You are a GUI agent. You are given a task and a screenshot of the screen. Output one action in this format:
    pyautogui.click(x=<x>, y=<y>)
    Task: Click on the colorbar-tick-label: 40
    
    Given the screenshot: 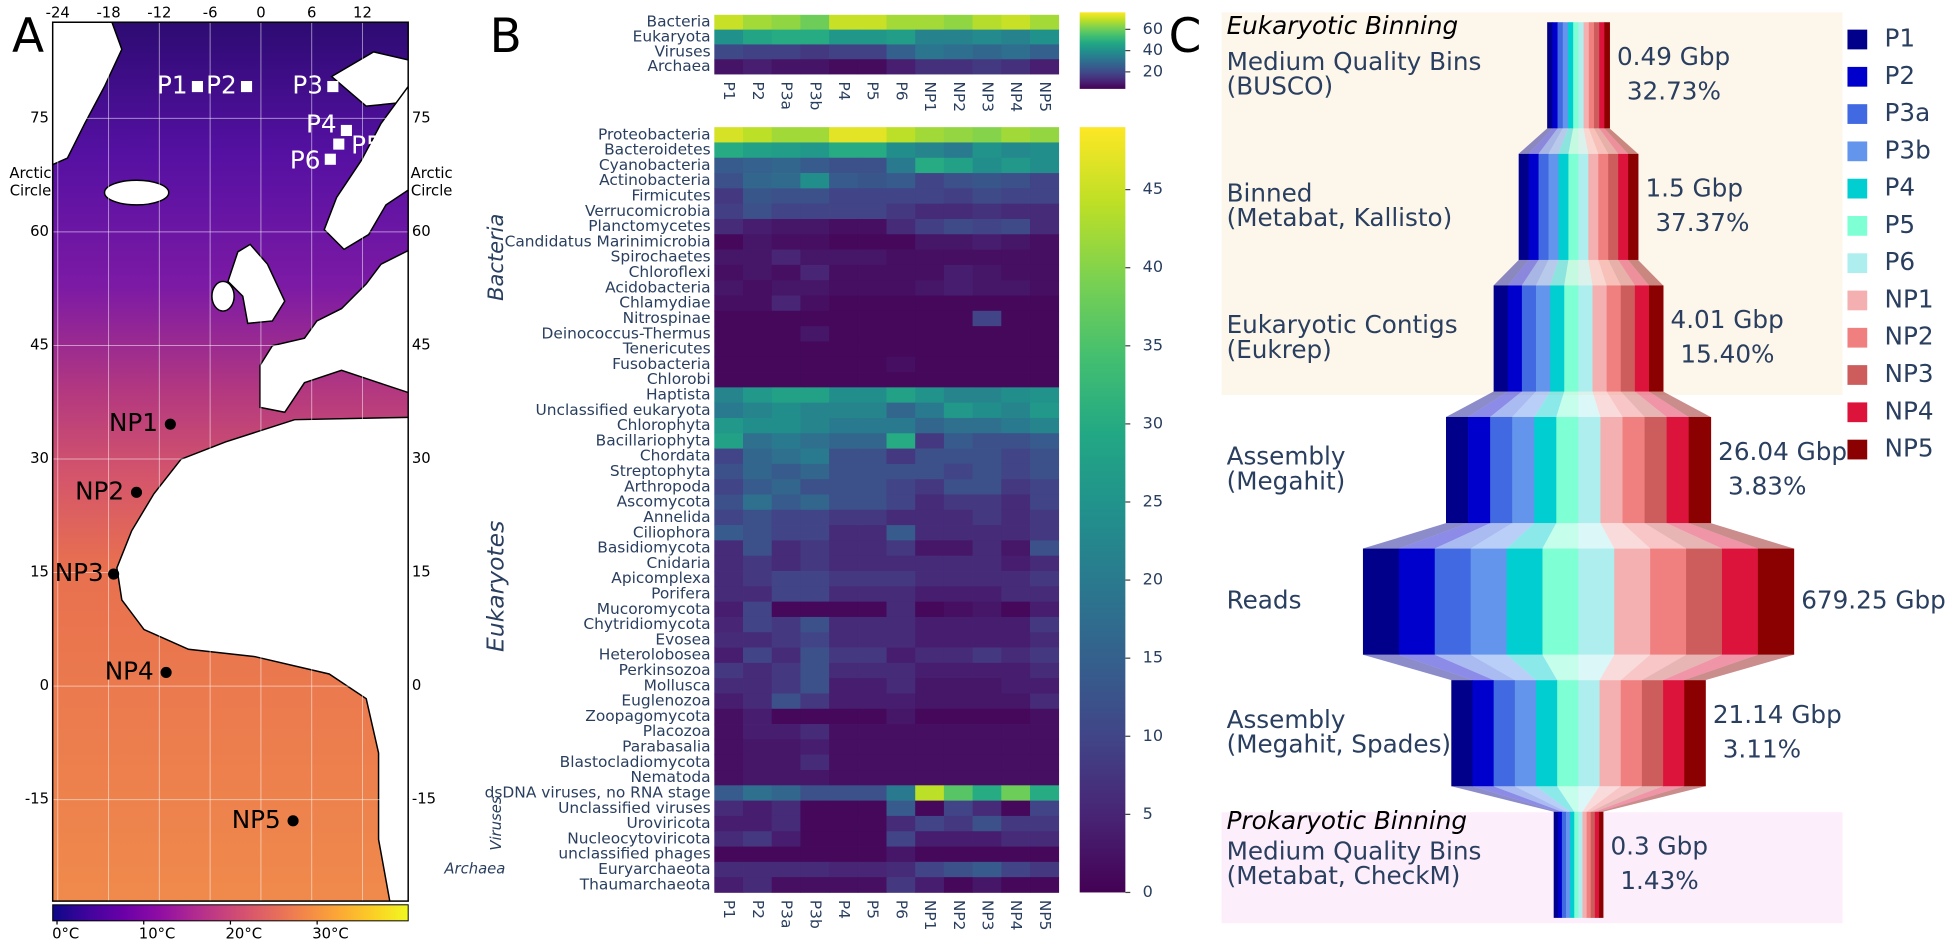 What is the action you would take?
    pyautogui.click(x=1153, y=266)
    